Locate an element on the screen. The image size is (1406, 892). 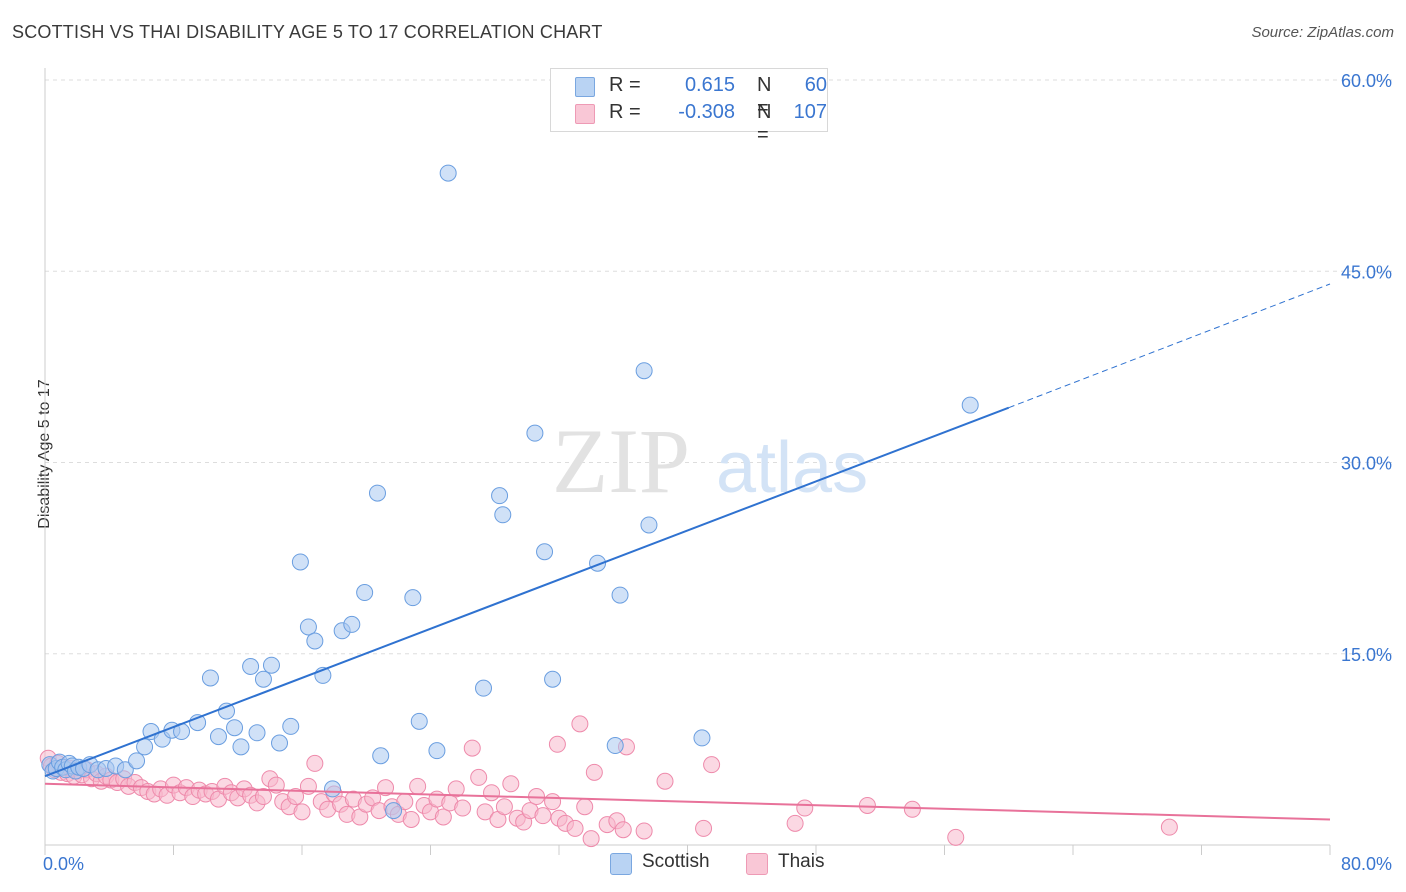
scottish-swatch is located at coordinates (585, 87).